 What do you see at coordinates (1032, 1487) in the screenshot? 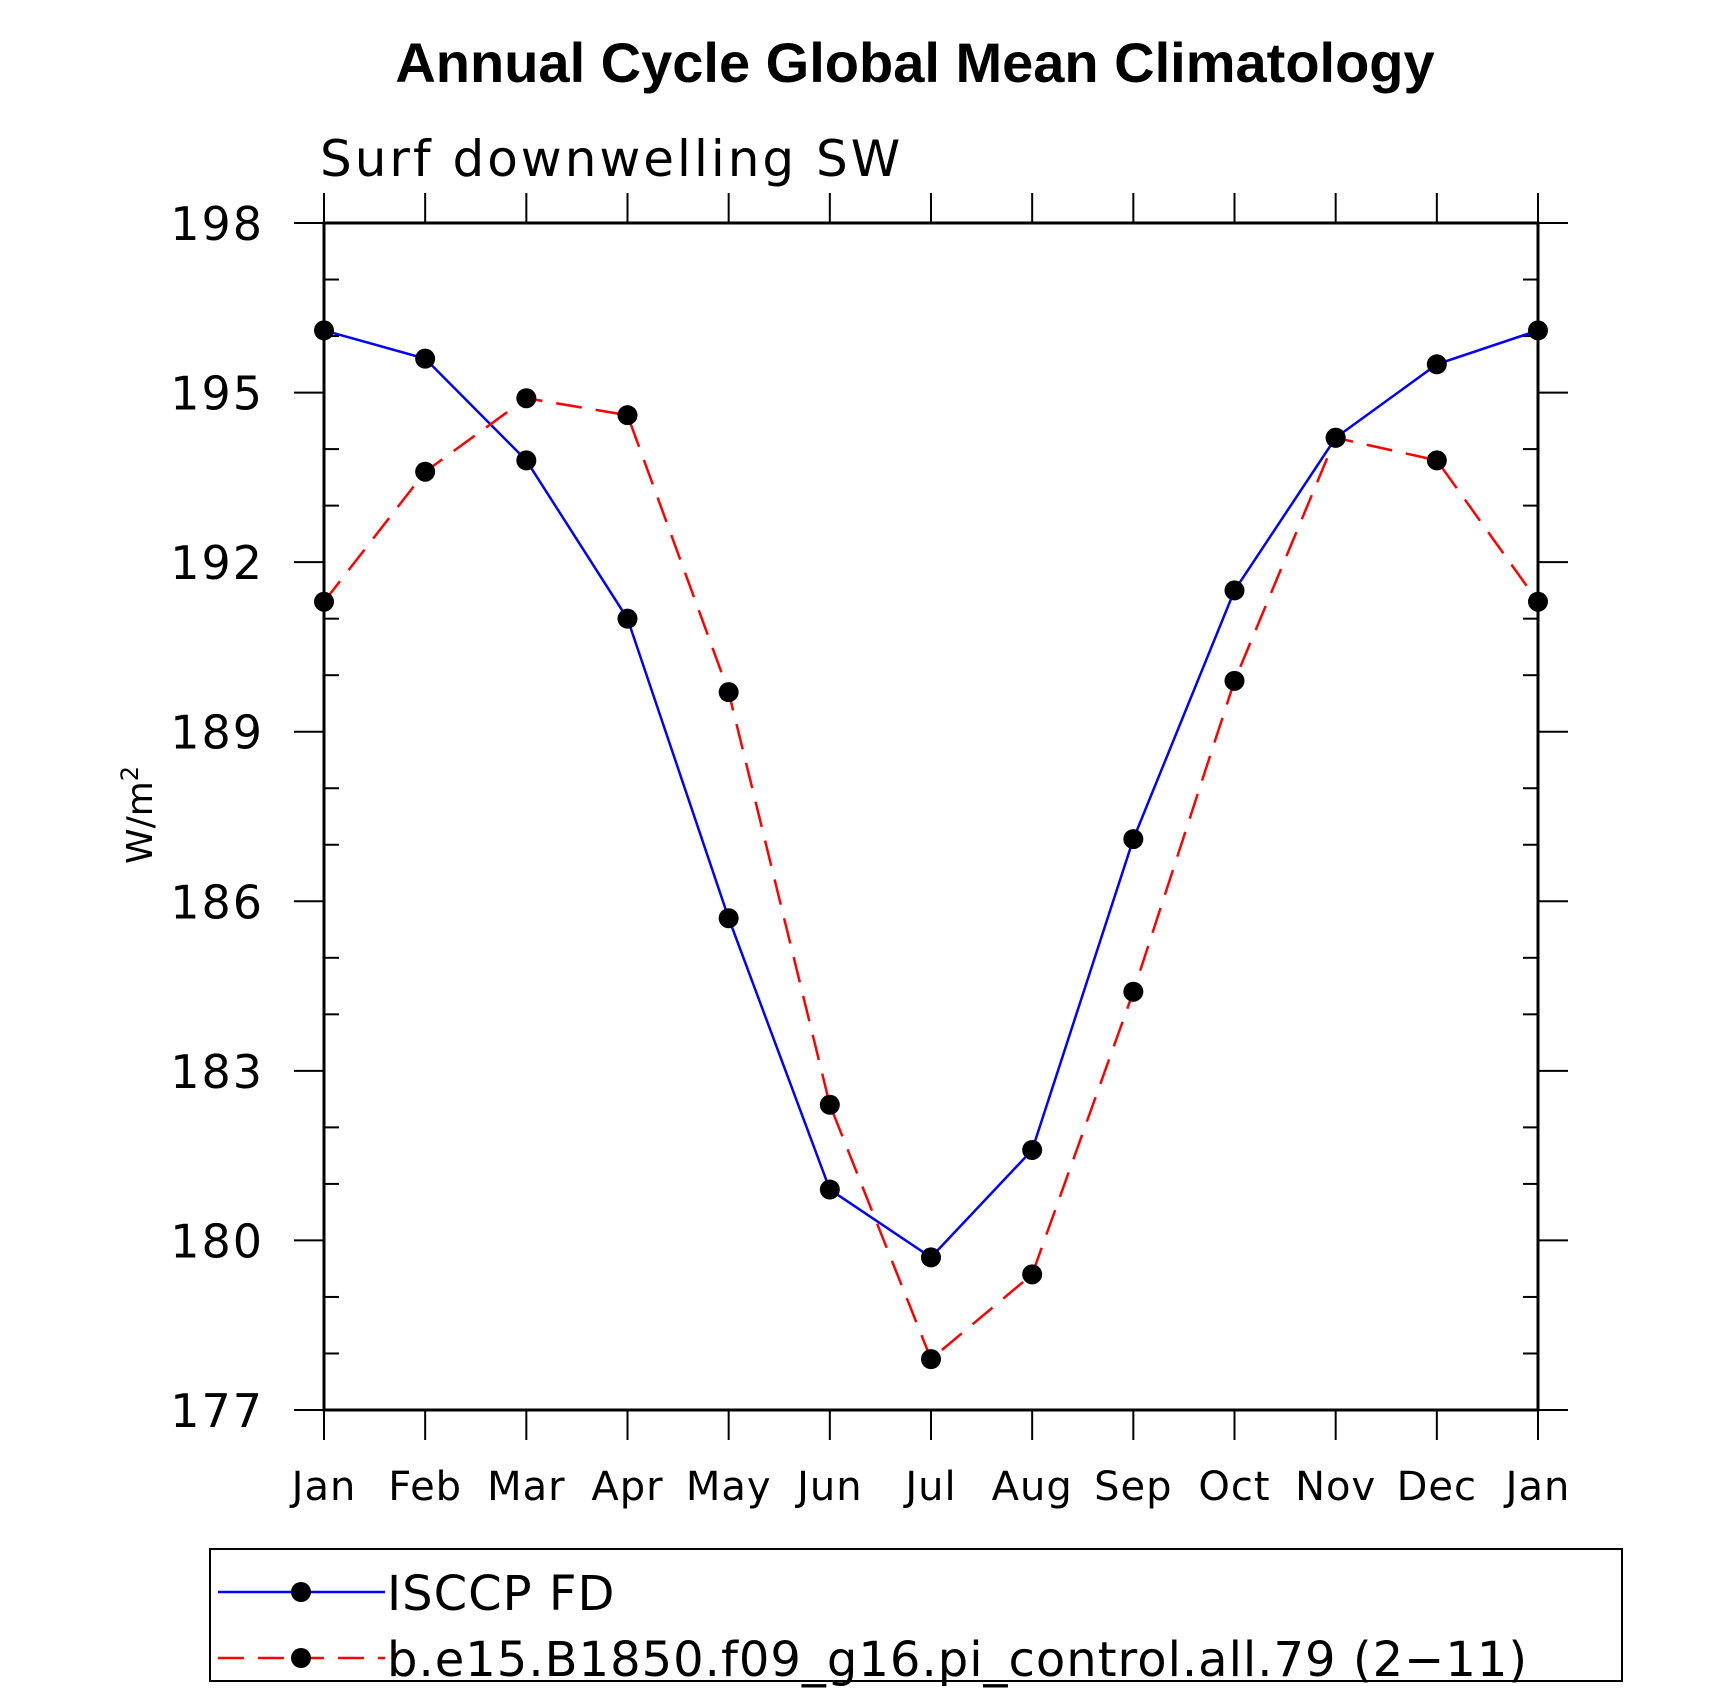
I see `x-tick-label: Aug` at bounding box center [1032, 1487].